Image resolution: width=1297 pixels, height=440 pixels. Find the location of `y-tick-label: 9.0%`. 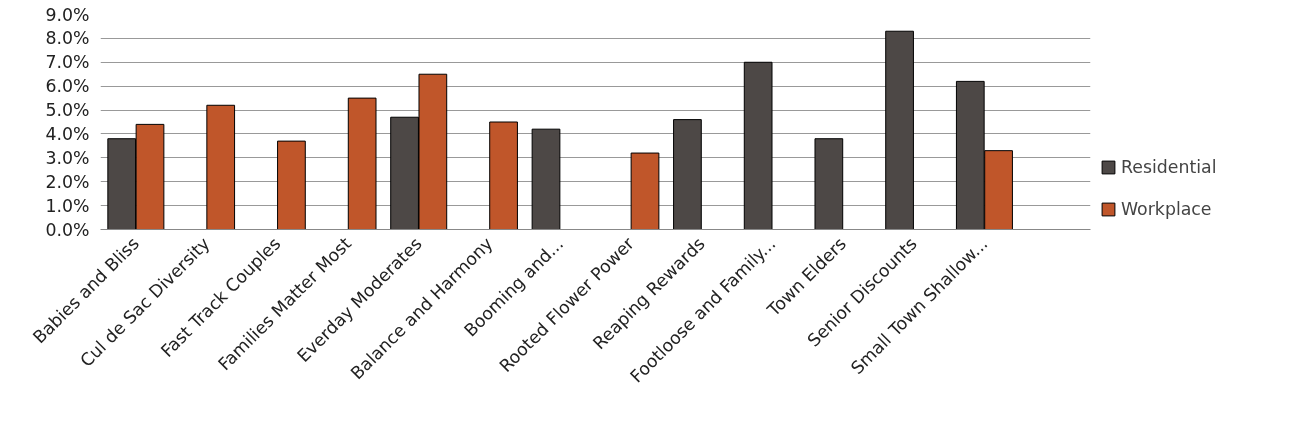

y-tick-label: 9.0% is located at coordinates (67, 14).